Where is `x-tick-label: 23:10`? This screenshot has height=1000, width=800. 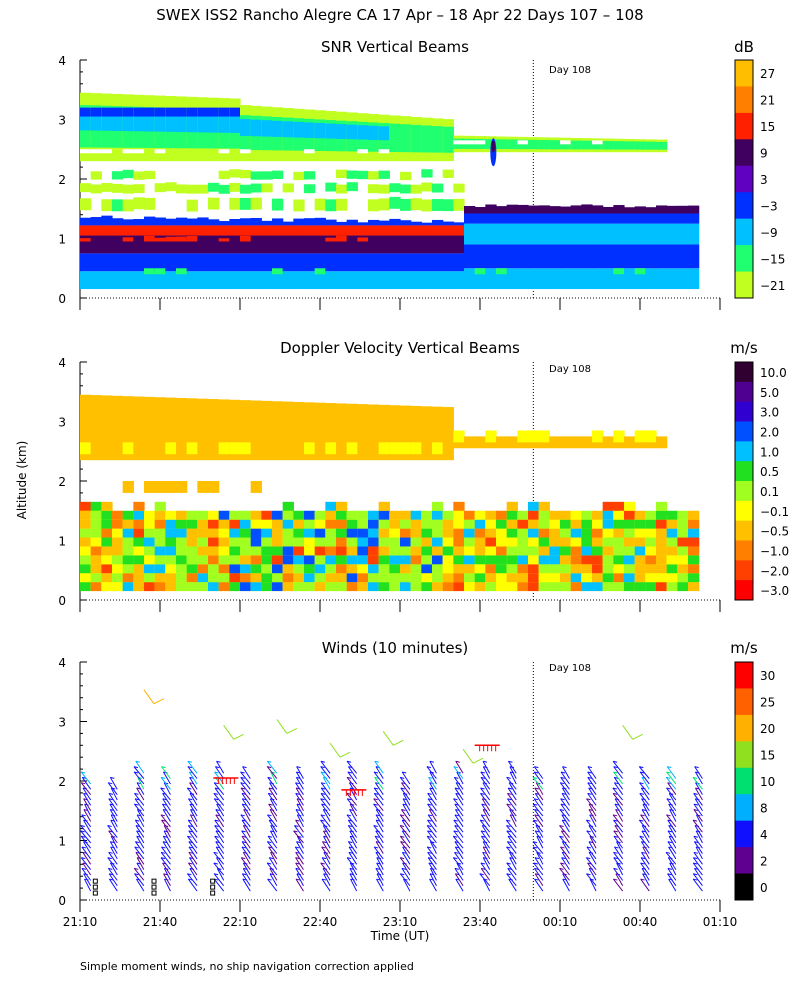
x-tick-label: 23:10 is located at coordinates (400, 922).